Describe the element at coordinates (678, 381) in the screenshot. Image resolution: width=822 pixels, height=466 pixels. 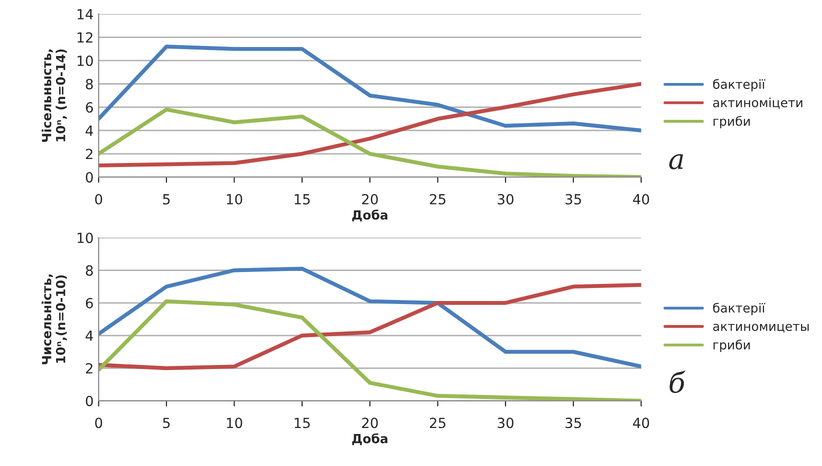
I see `text: б` at that location.